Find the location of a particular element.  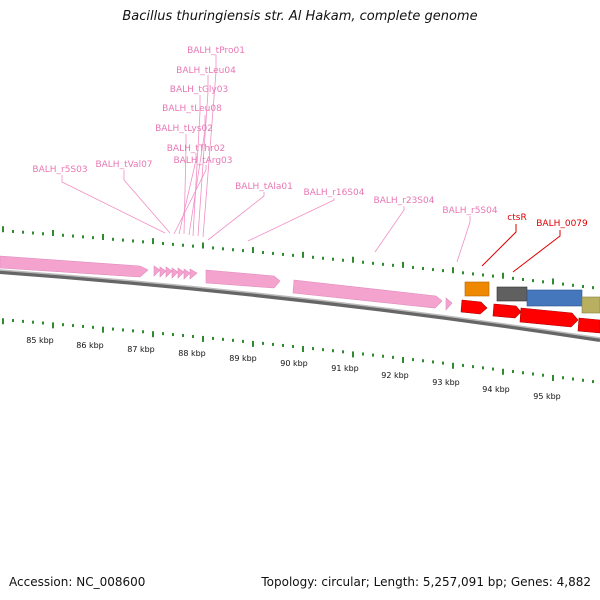

rna-feature-r5S04 is located at coordinates (449, 304).